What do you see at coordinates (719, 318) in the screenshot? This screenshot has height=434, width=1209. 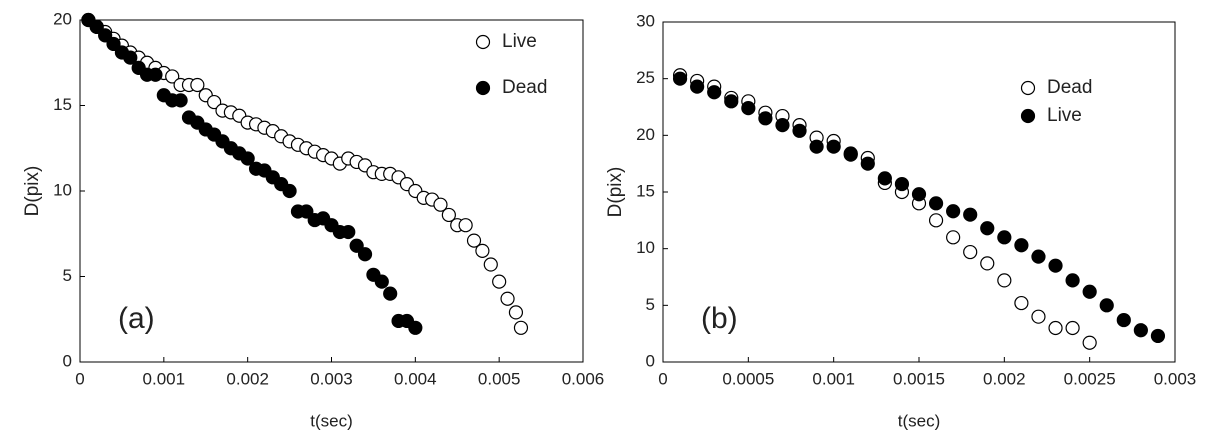 I see `annotation: (b)` at bounding box center [719, 318].